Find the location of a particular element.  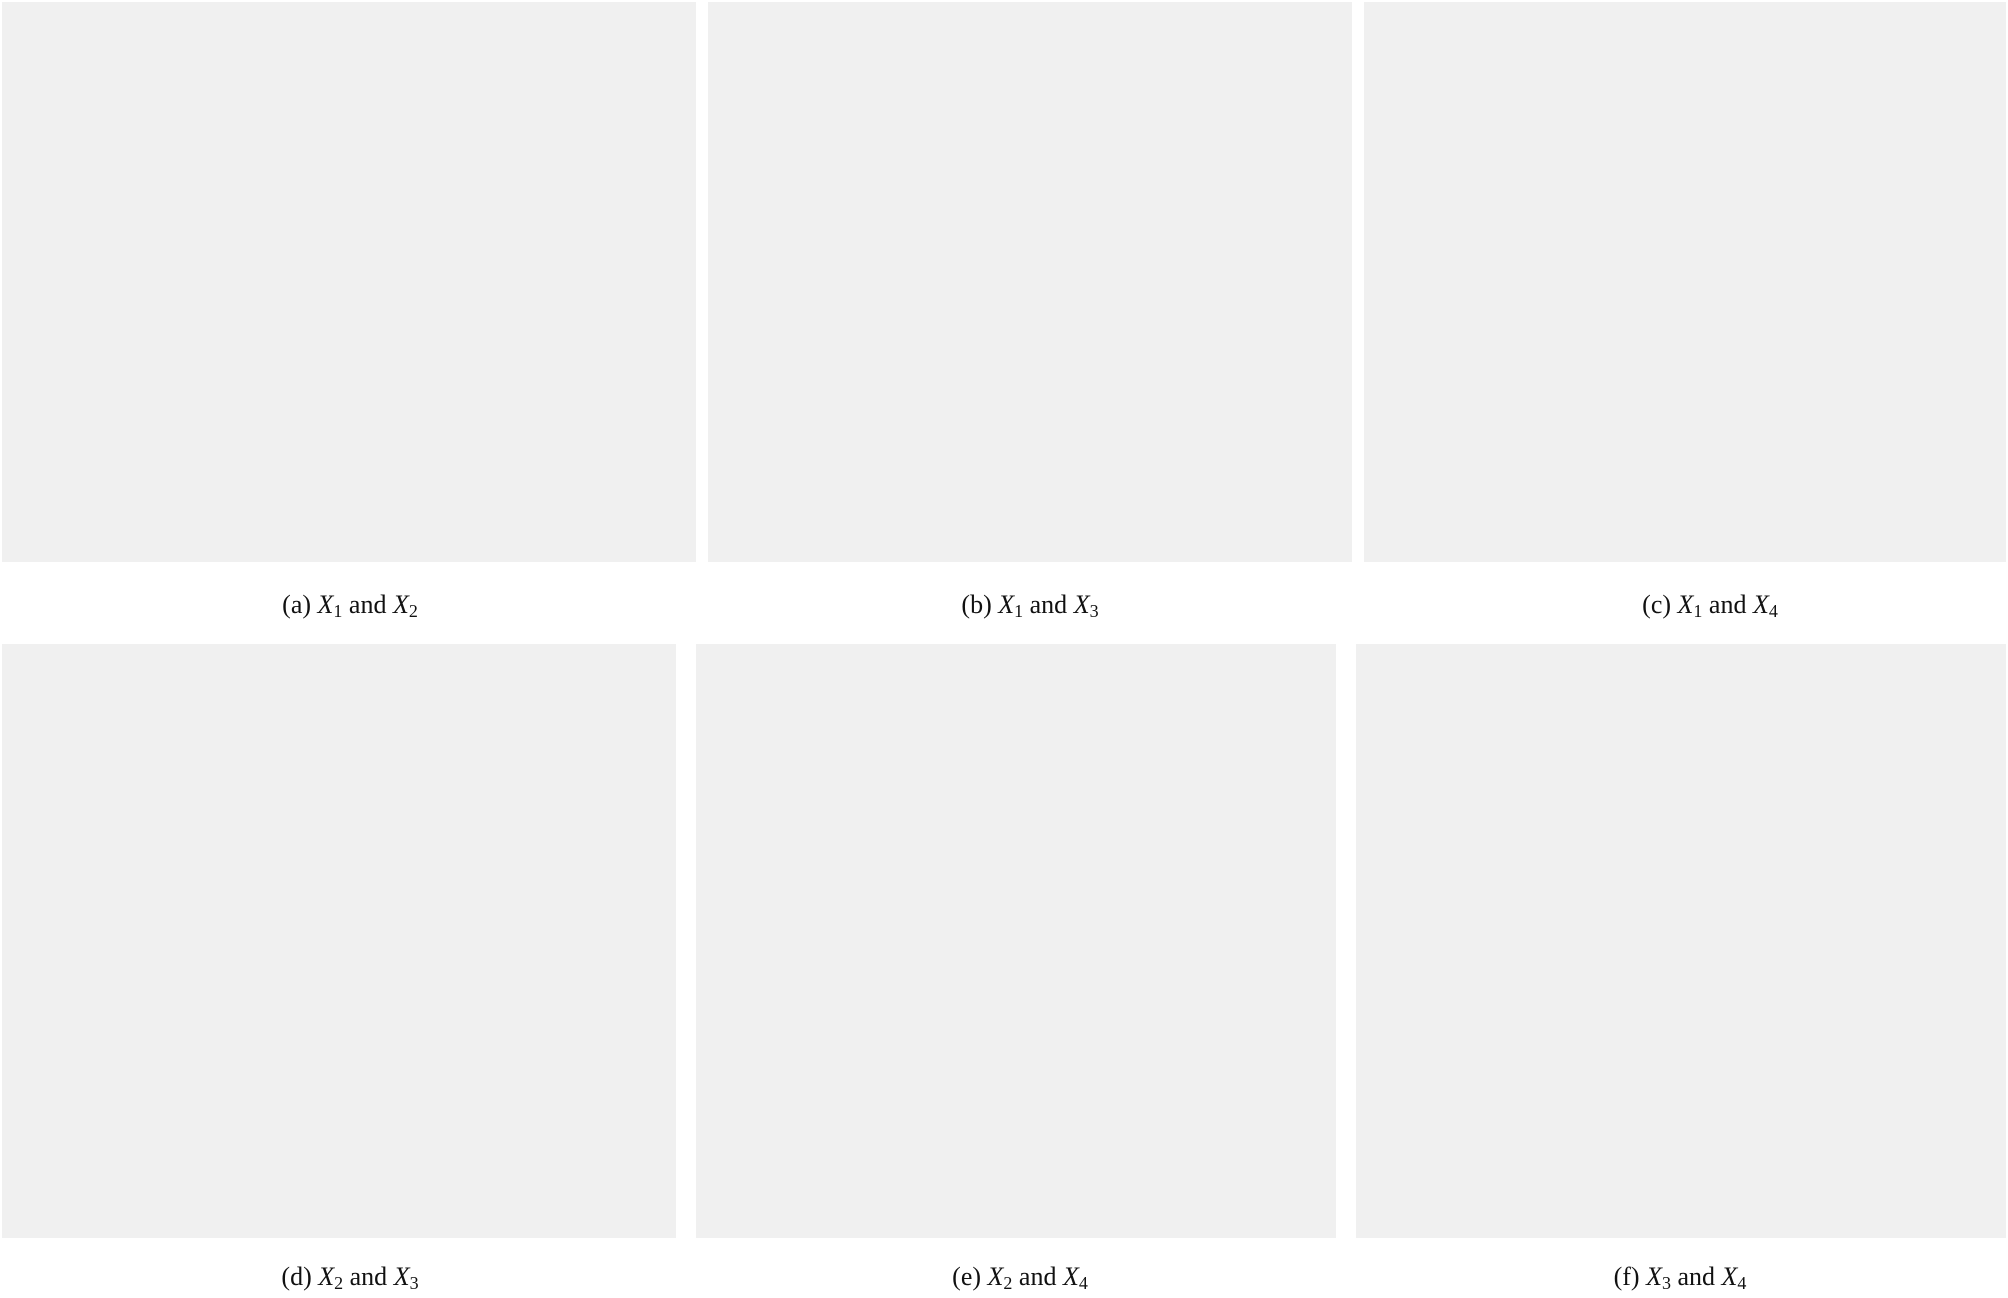

caption-d: (d) X2 and X3 is located at coordinates (350, 1277).